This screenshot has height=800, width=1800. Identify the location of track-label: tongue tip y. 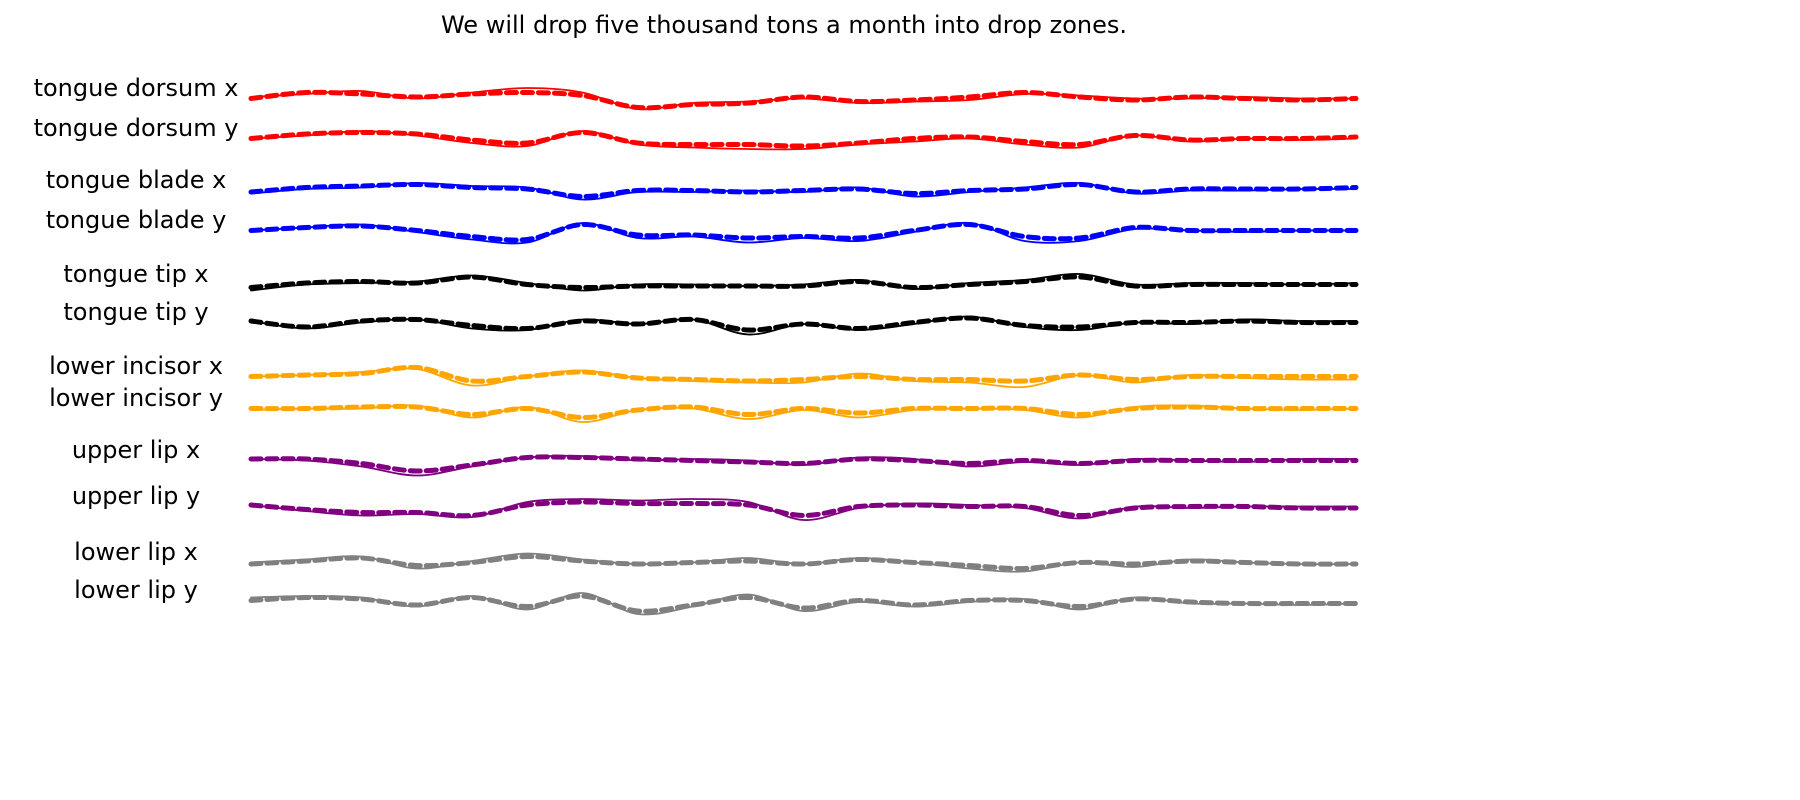
(135, 312).